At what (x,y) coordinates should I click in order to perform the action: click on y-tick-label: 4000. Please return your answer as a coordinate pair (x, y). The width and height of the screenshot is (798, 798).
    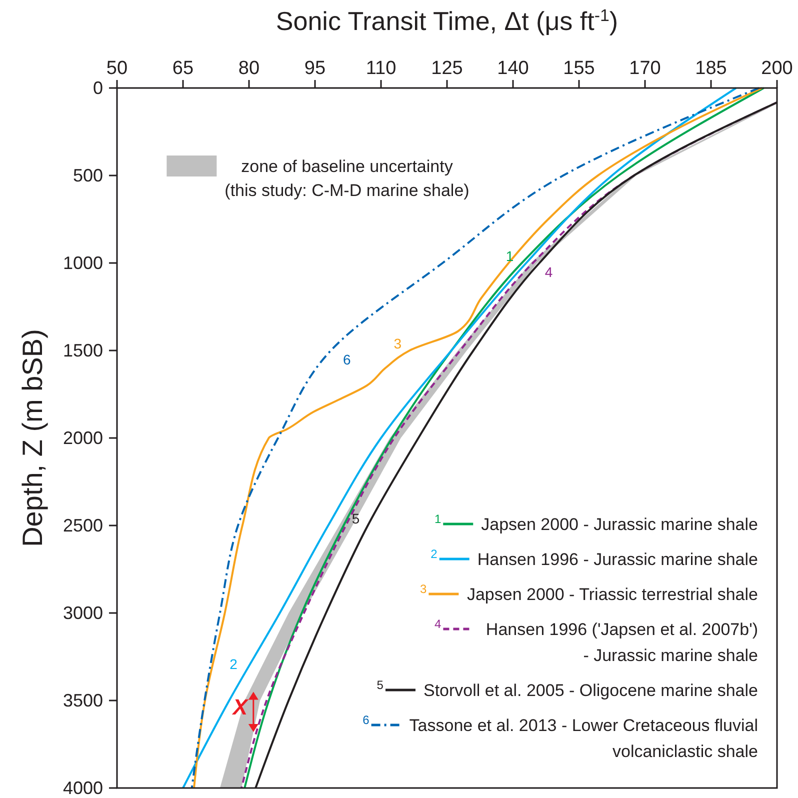
    Looking at the image, I should click on (82, 788).